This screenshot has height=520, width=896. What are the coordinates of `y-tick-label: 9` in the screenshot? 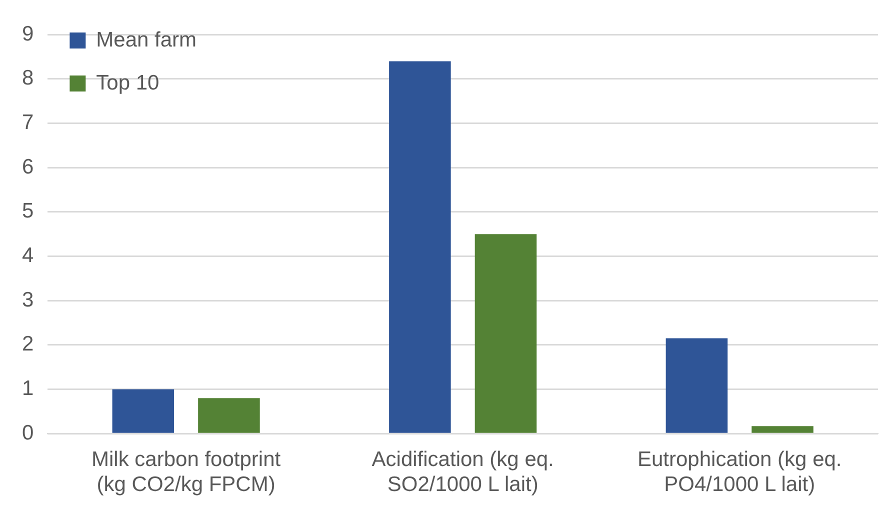 It's located at (28, 34).